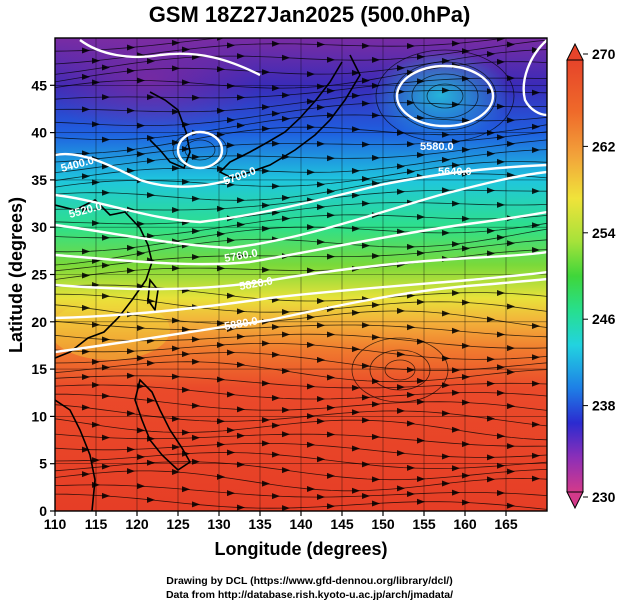 The width and height of the screenshot is (619, 605). I want to click on colorbar-label: 262, so click(604, 146).